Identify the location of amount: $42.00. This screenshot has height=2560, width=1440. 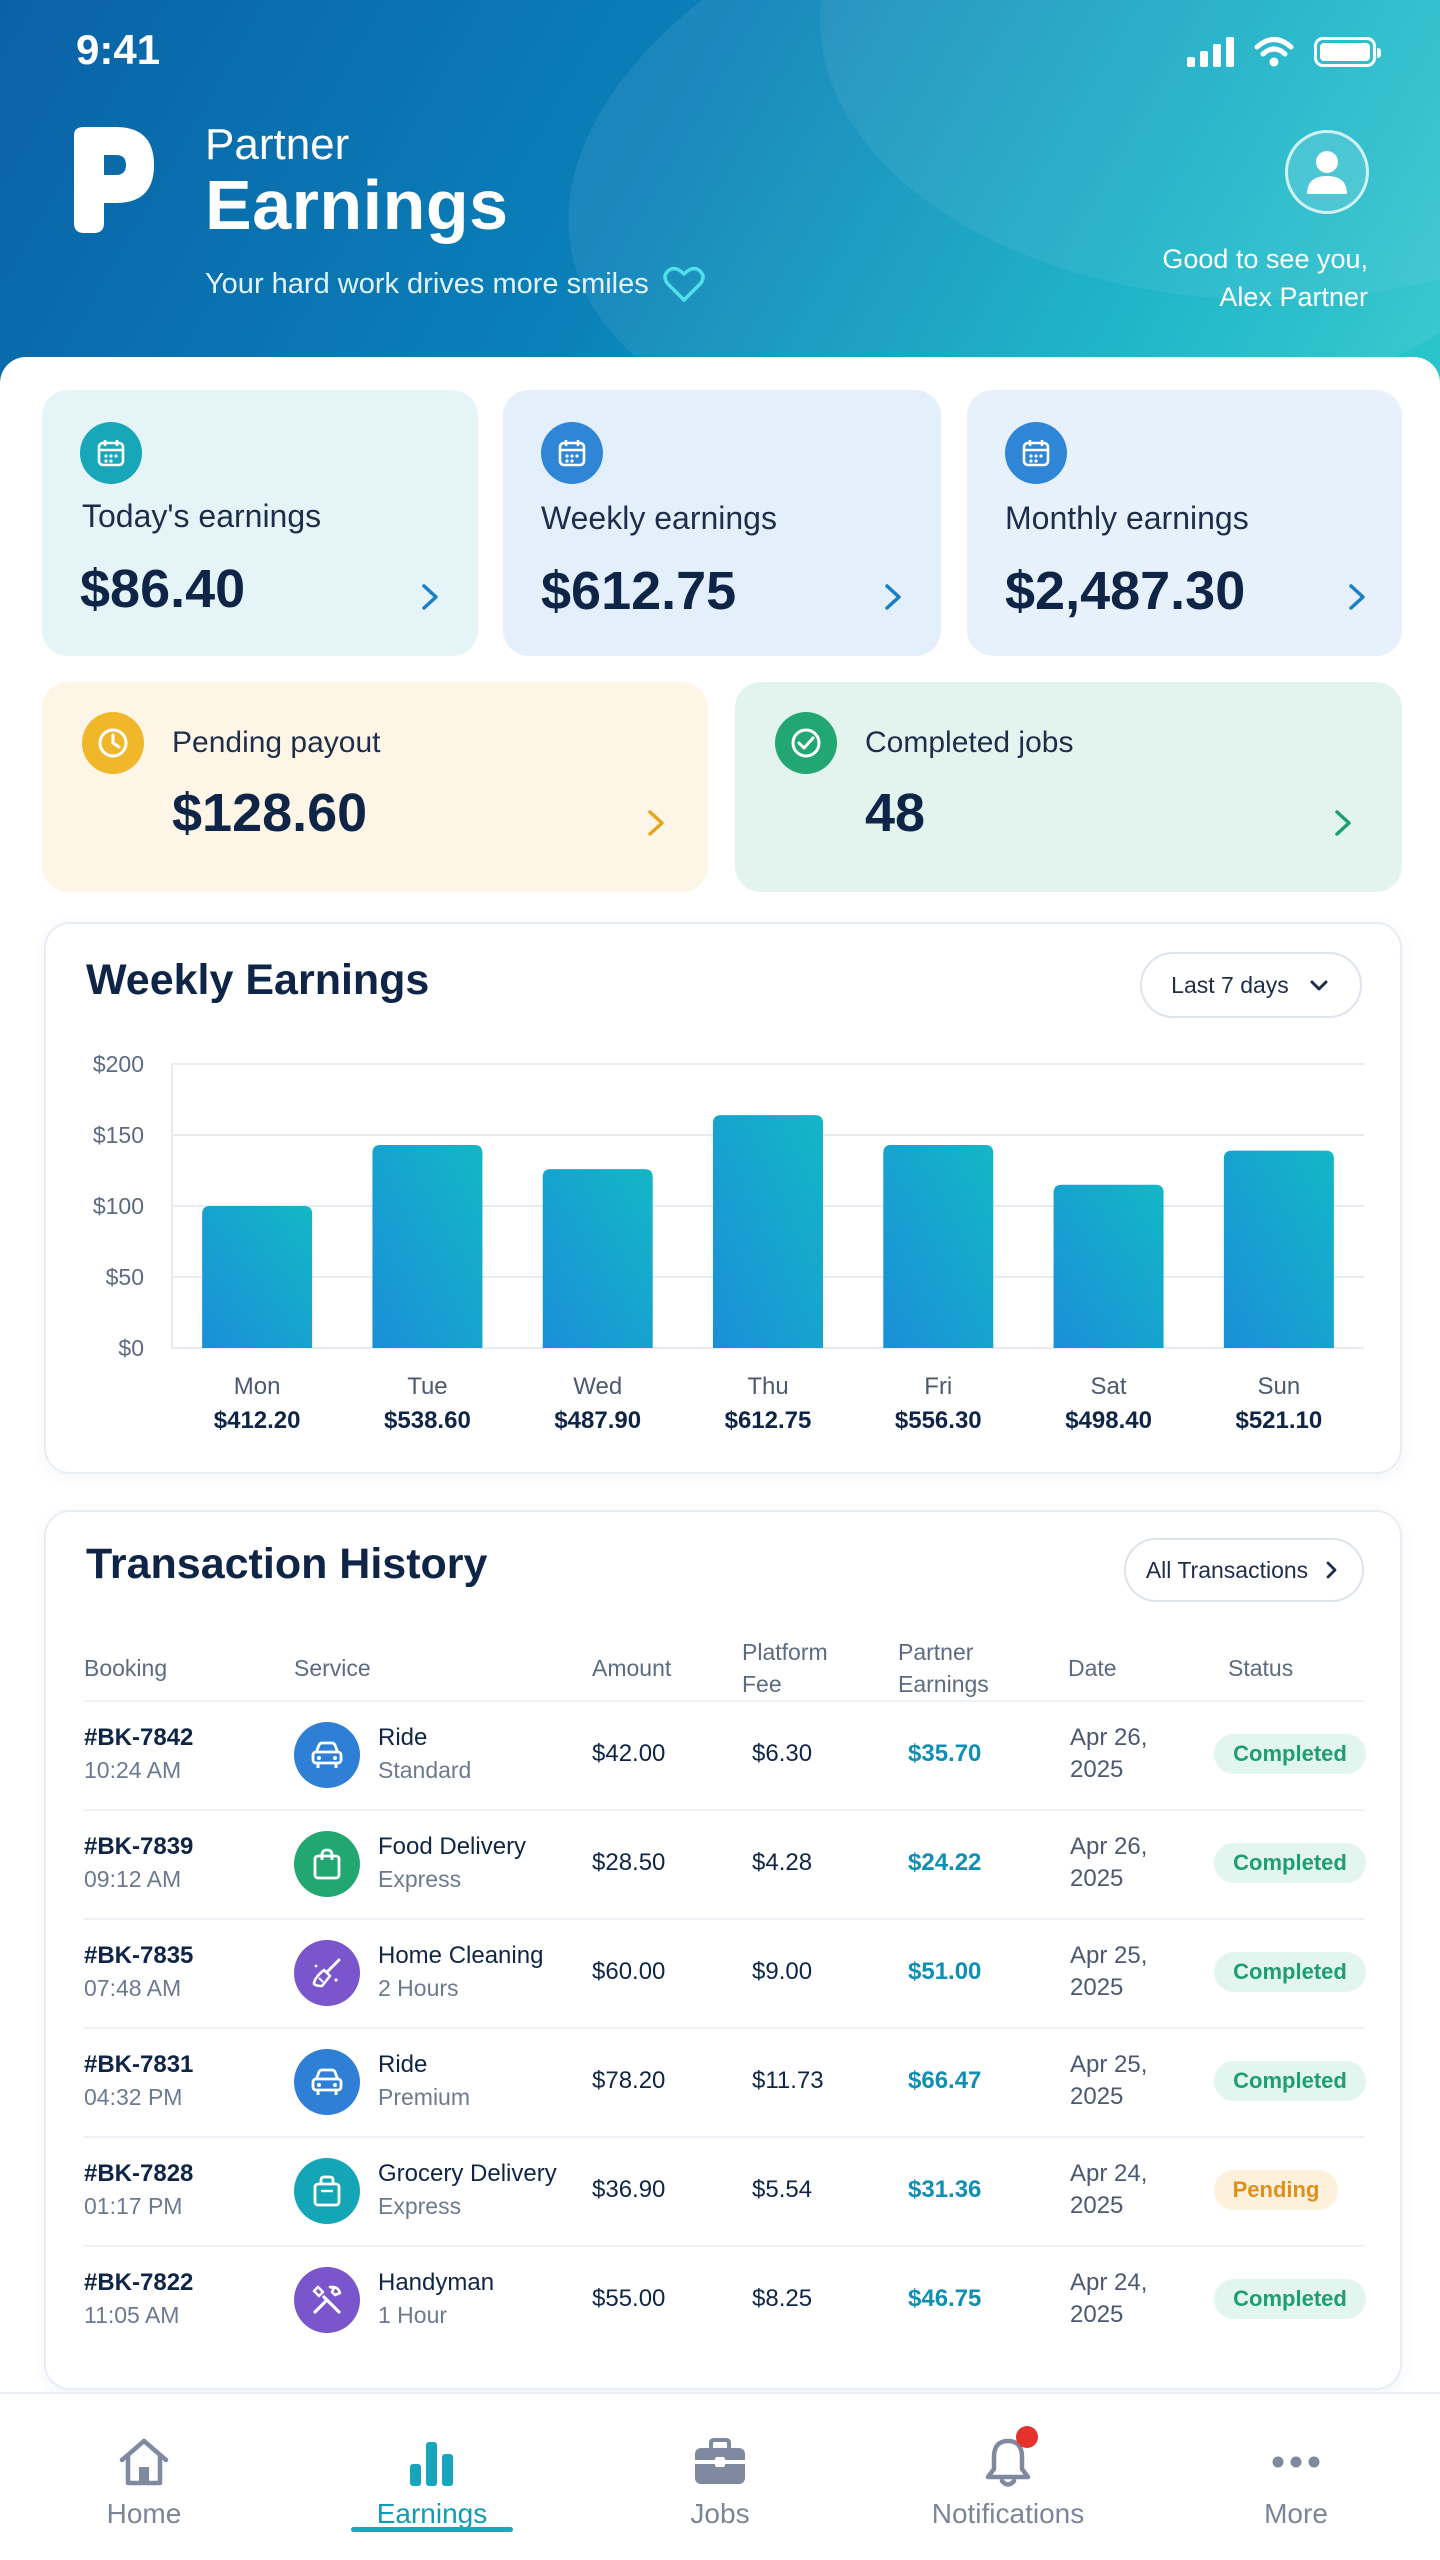
(629, 1753).